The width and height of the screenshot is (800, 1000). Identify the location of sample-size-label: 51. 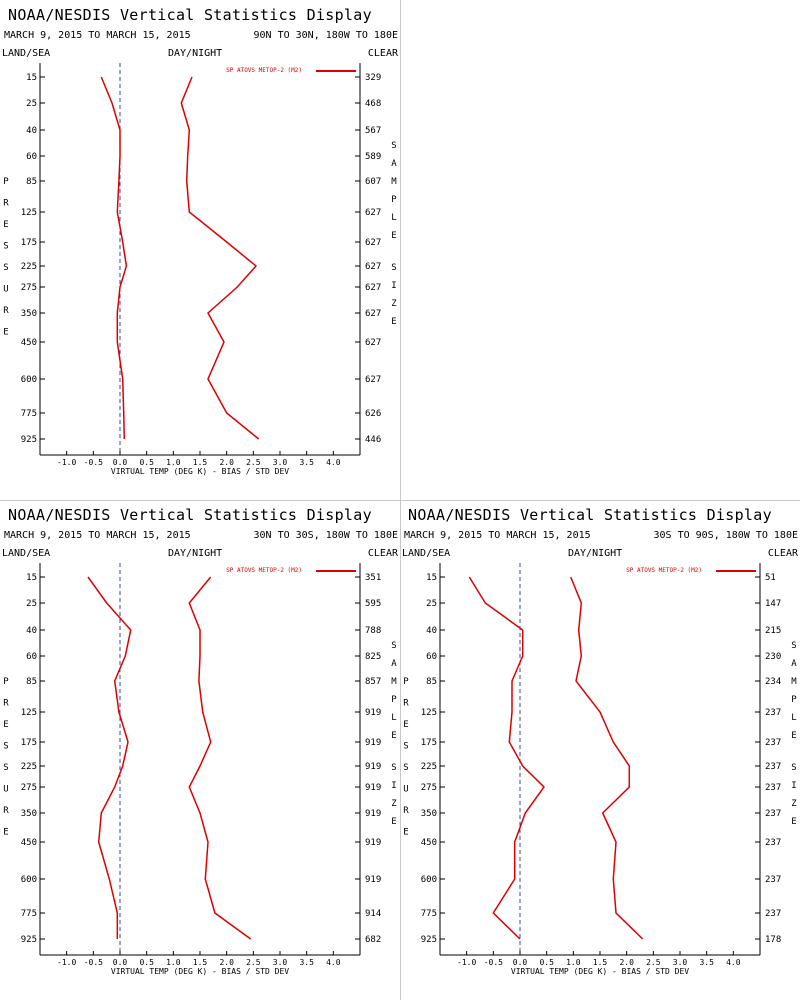
(770, 578).